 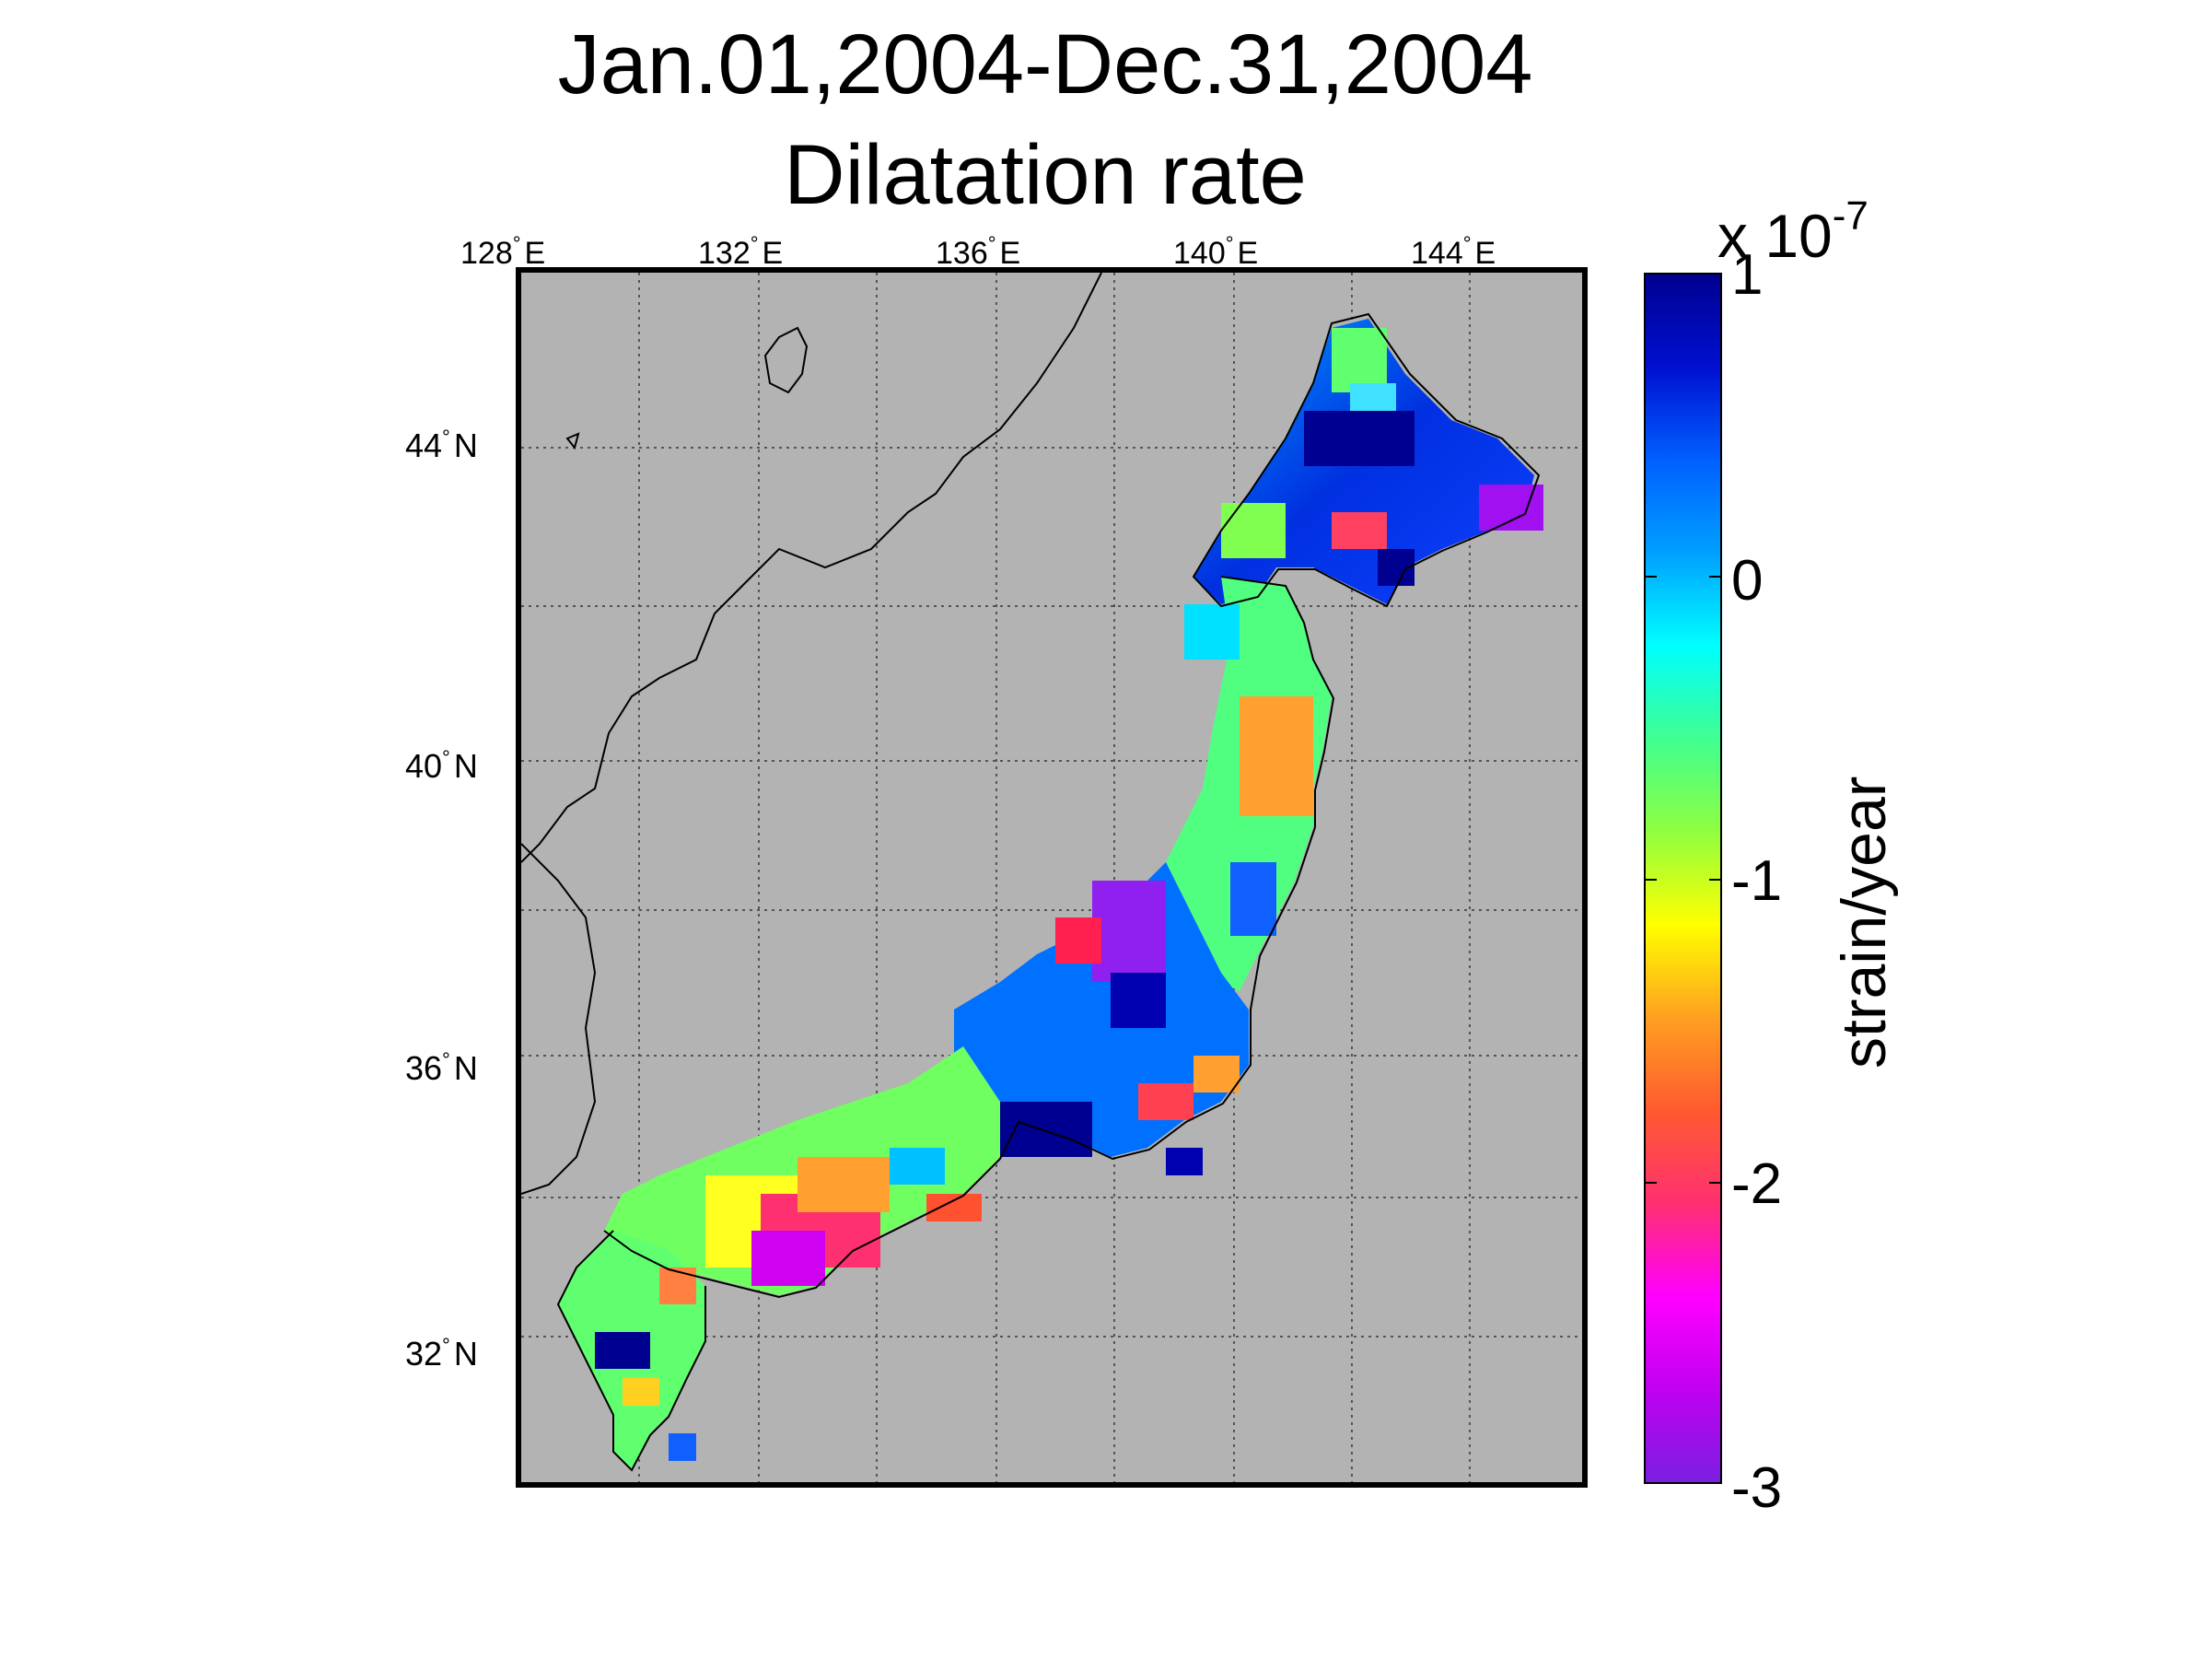 What do you see at coordinates (979, 251) in the screenshot?
I see `lon-tick-136: 136° E` at bounding box center [979, 251].